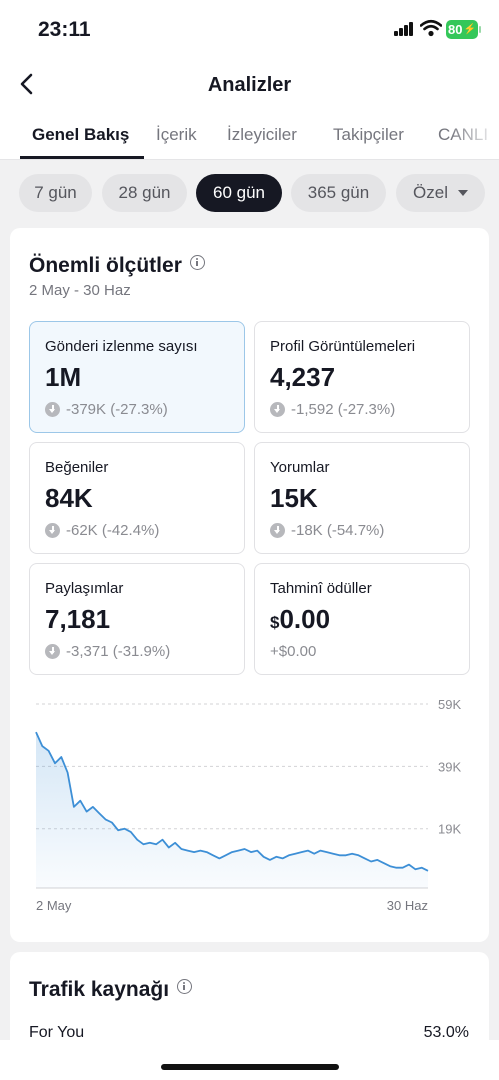  I want to click on page-title: Analizler, so click(249, 85).